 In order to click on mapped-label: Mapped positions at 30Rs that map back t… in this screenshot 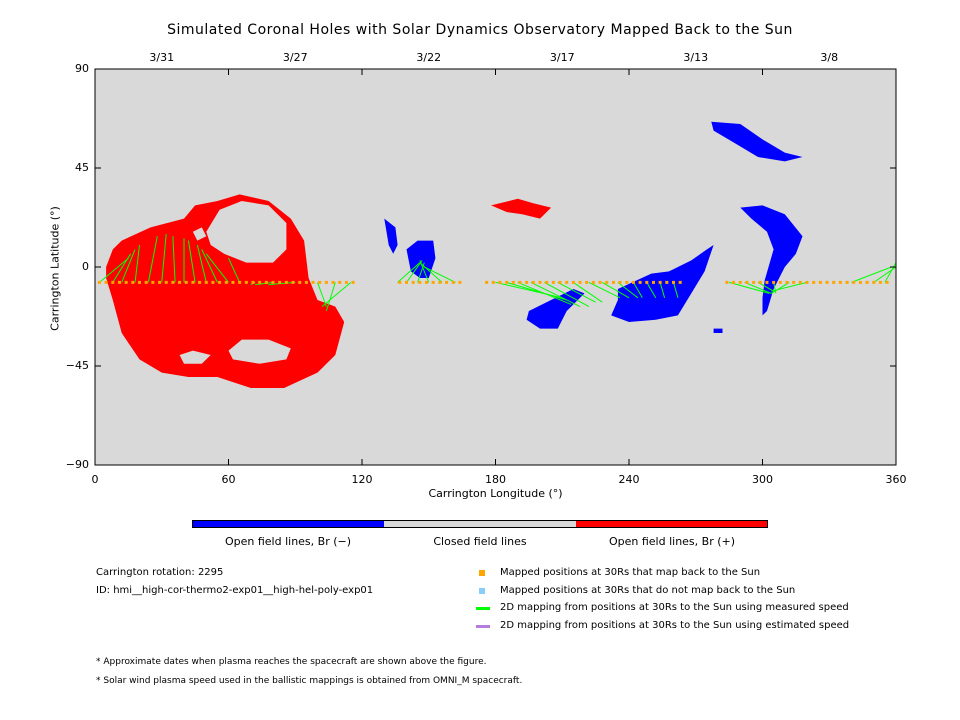, I will do `click(630, 572)`.